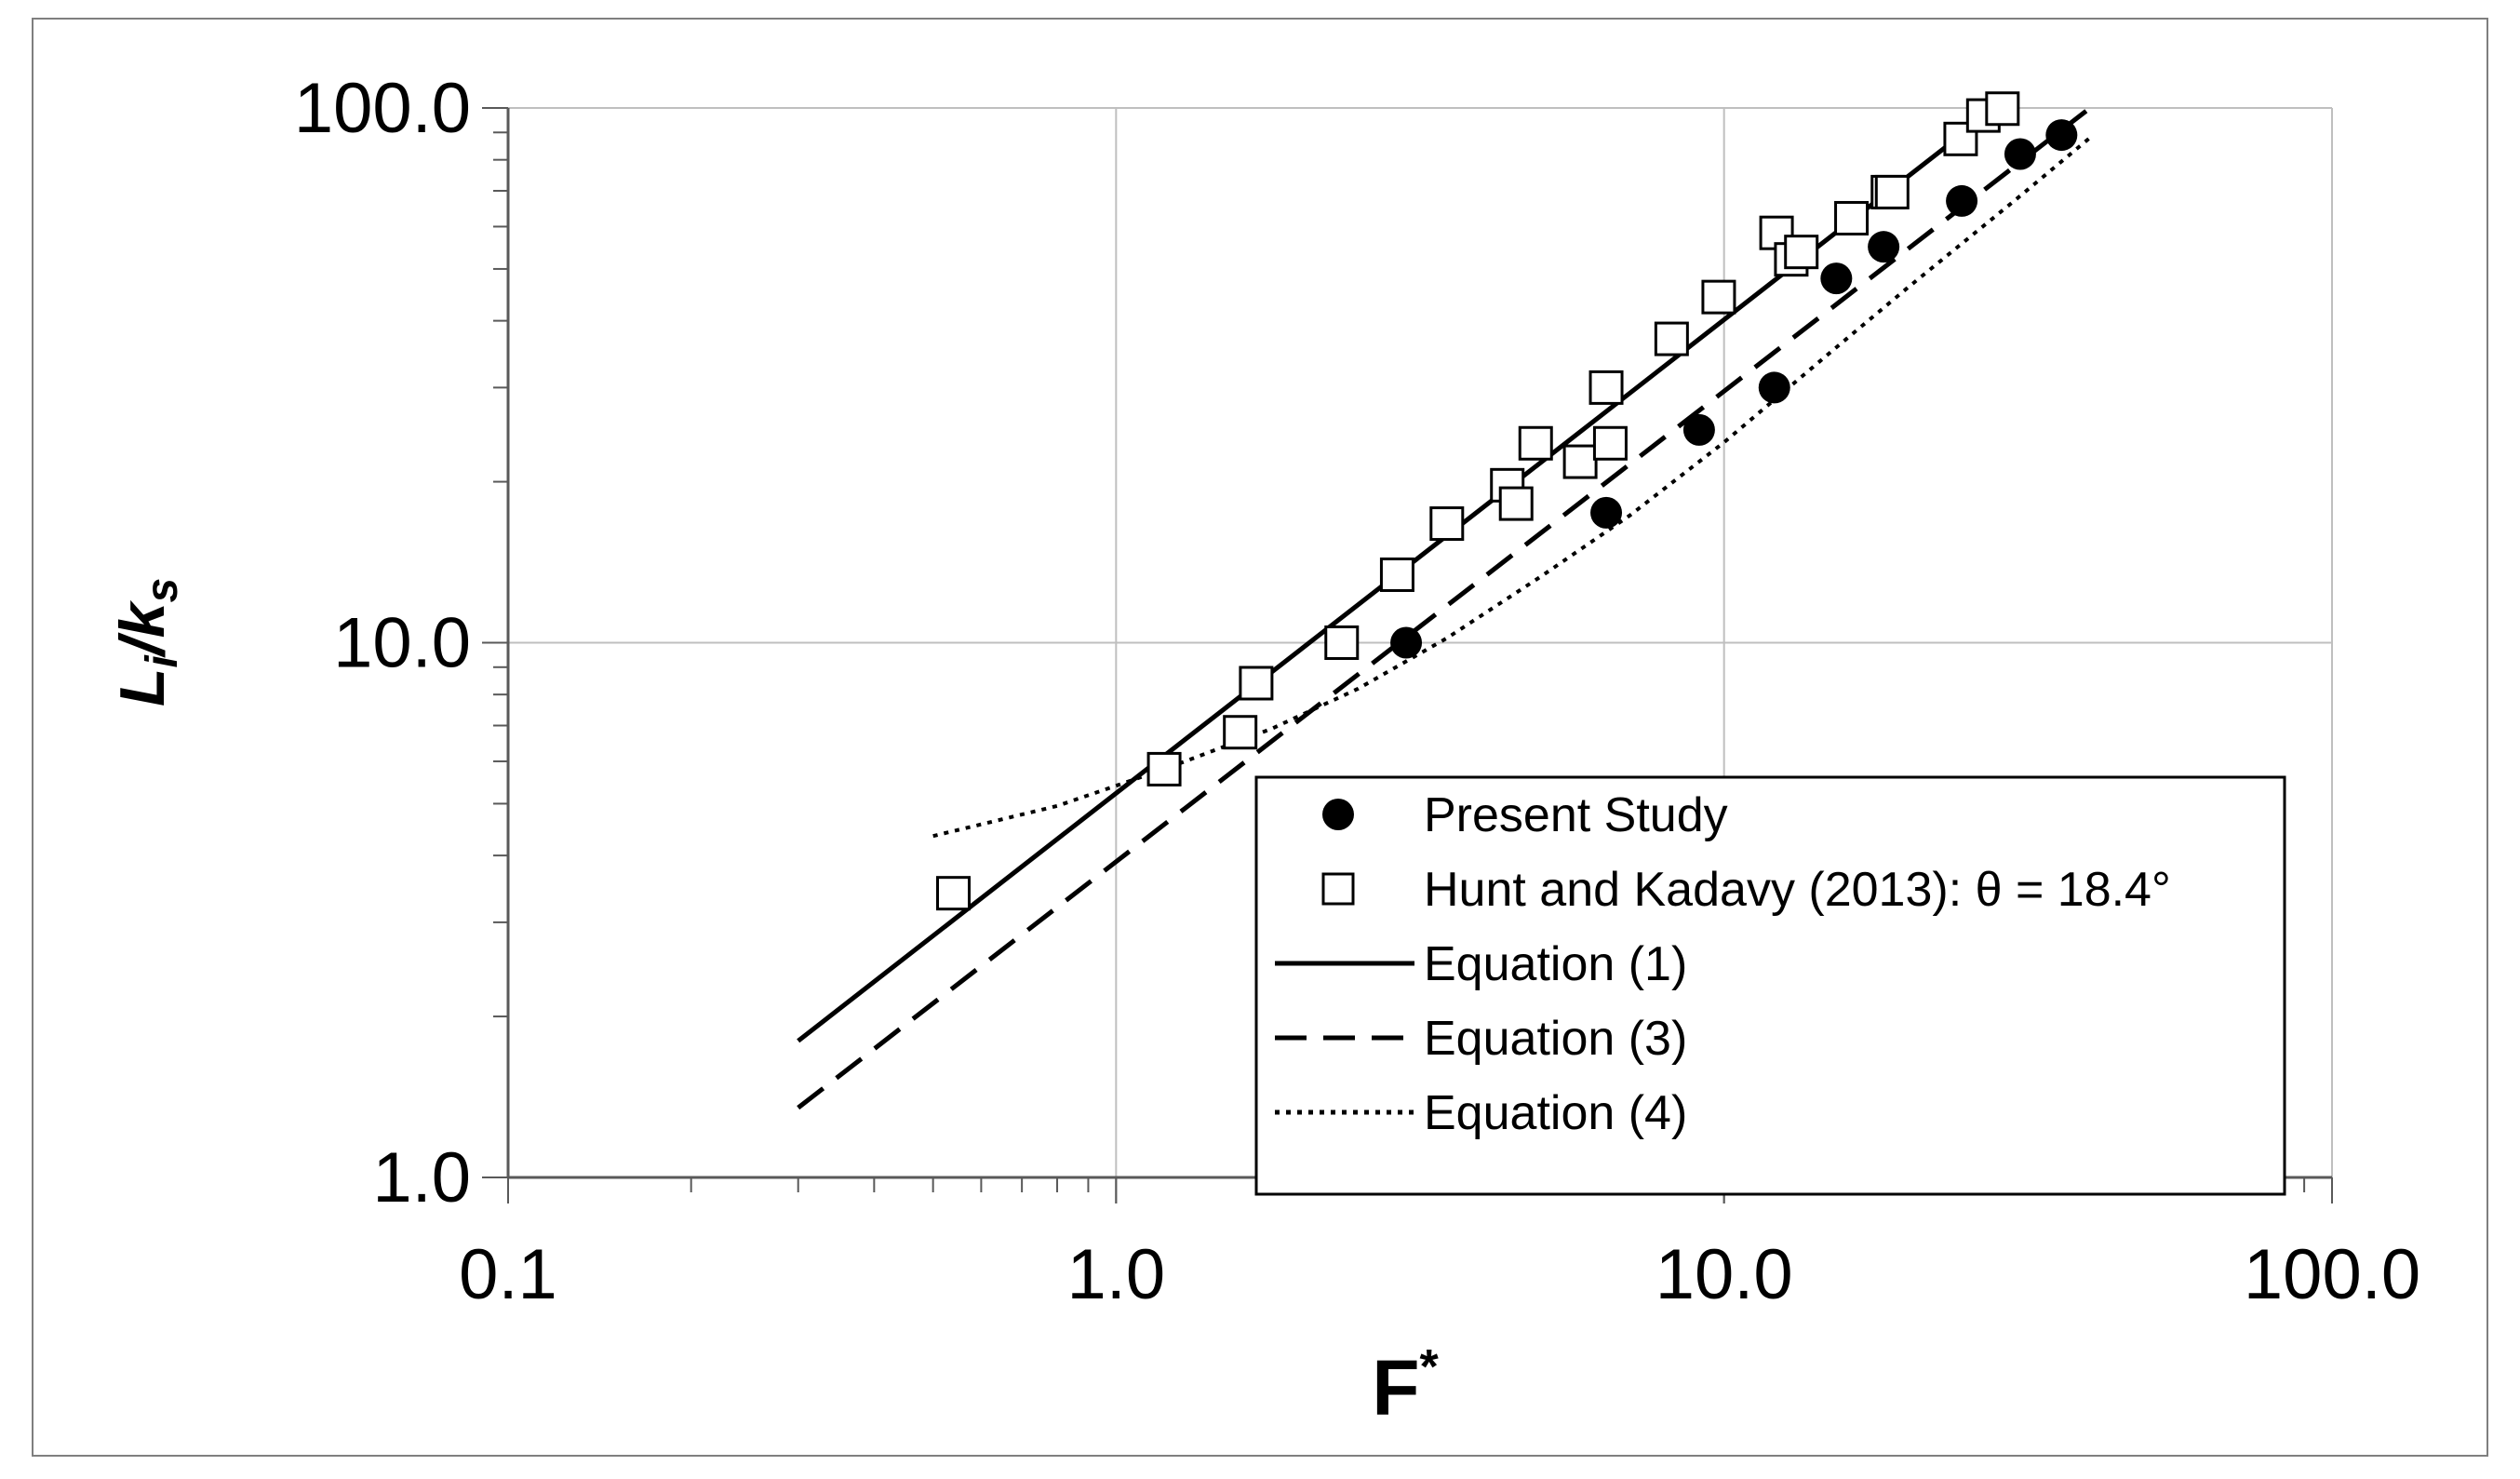 Image resolution: width=2520 pixels, height=1479 pixels. Describe the element at coordinates (1555, 1039) in the screenshot. I see `legend-label: Equation (3)` at that location.